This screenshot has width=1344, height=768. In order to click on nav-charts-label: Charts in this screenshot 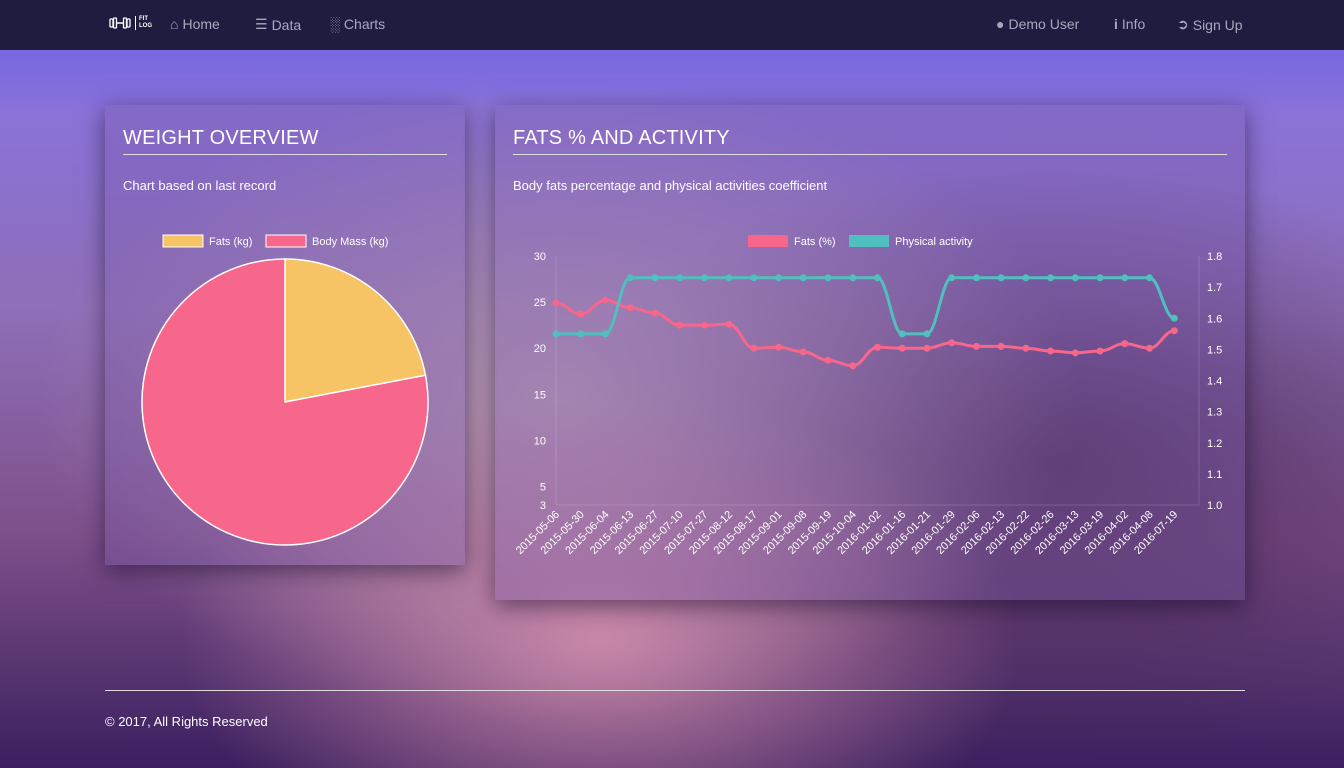, I will do `click(364, 24)`.